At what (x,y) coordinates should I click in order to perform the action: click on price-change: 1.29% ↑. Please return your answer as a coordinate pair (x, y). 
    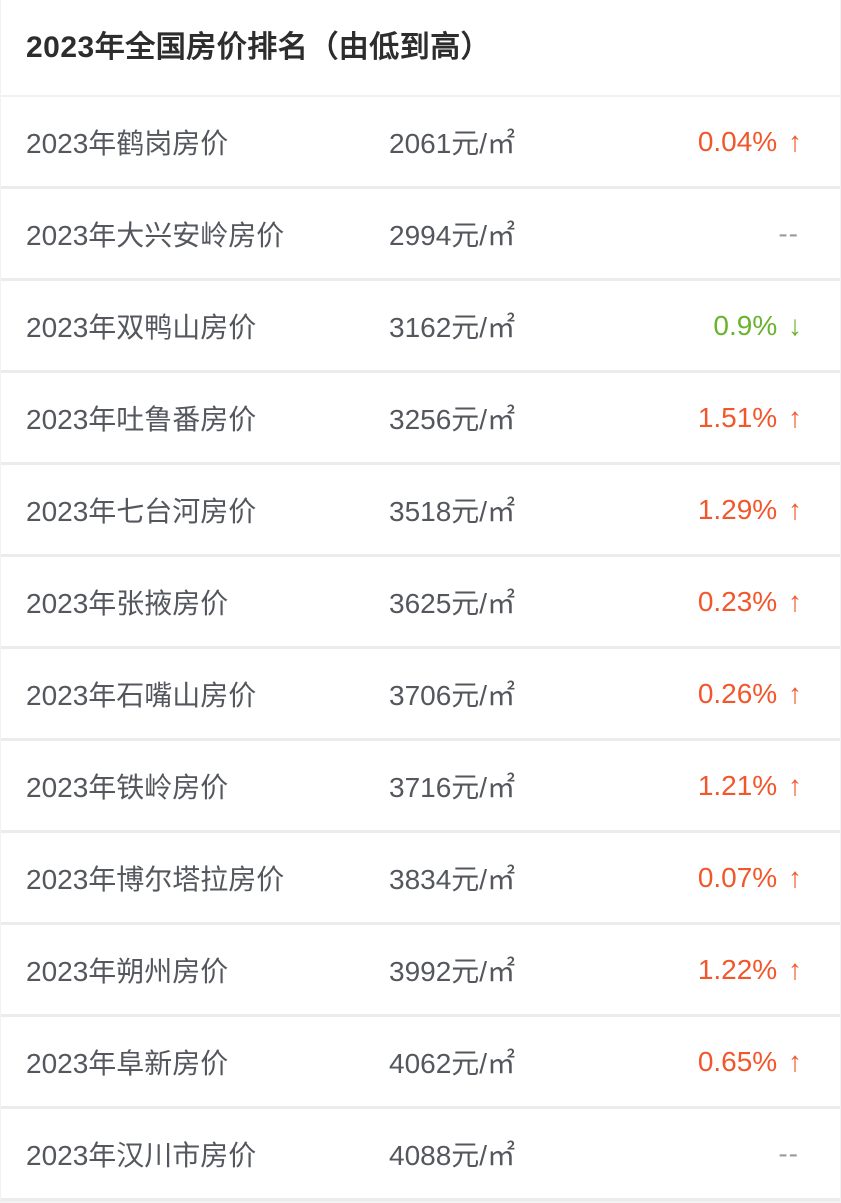
    Looking at the image, I should click on (750, 510).